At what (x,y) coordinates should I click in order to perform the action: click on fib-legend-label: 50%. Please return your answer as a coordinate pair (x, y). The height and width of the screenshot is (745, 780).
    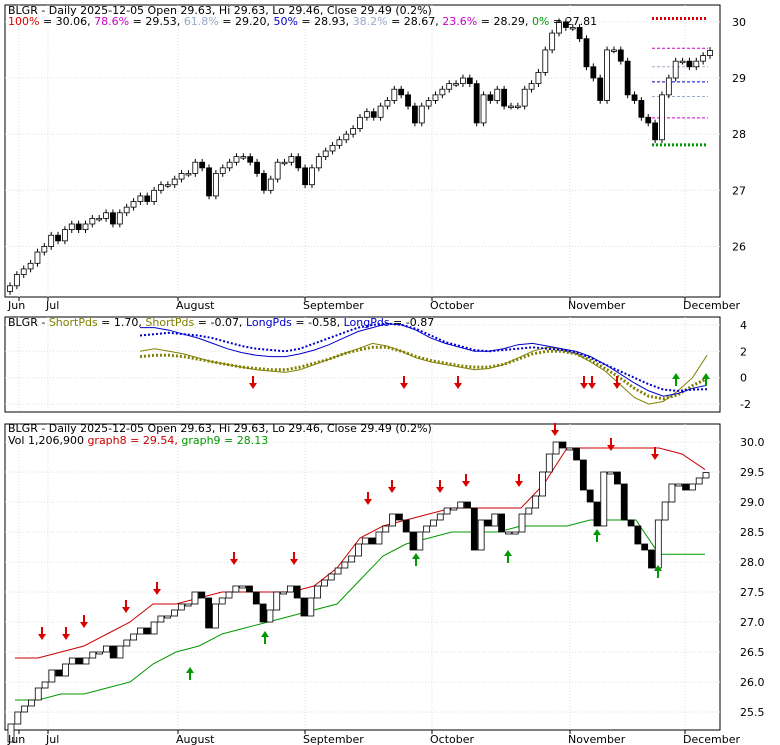
    Looking at the image, I should click on (285, 21).